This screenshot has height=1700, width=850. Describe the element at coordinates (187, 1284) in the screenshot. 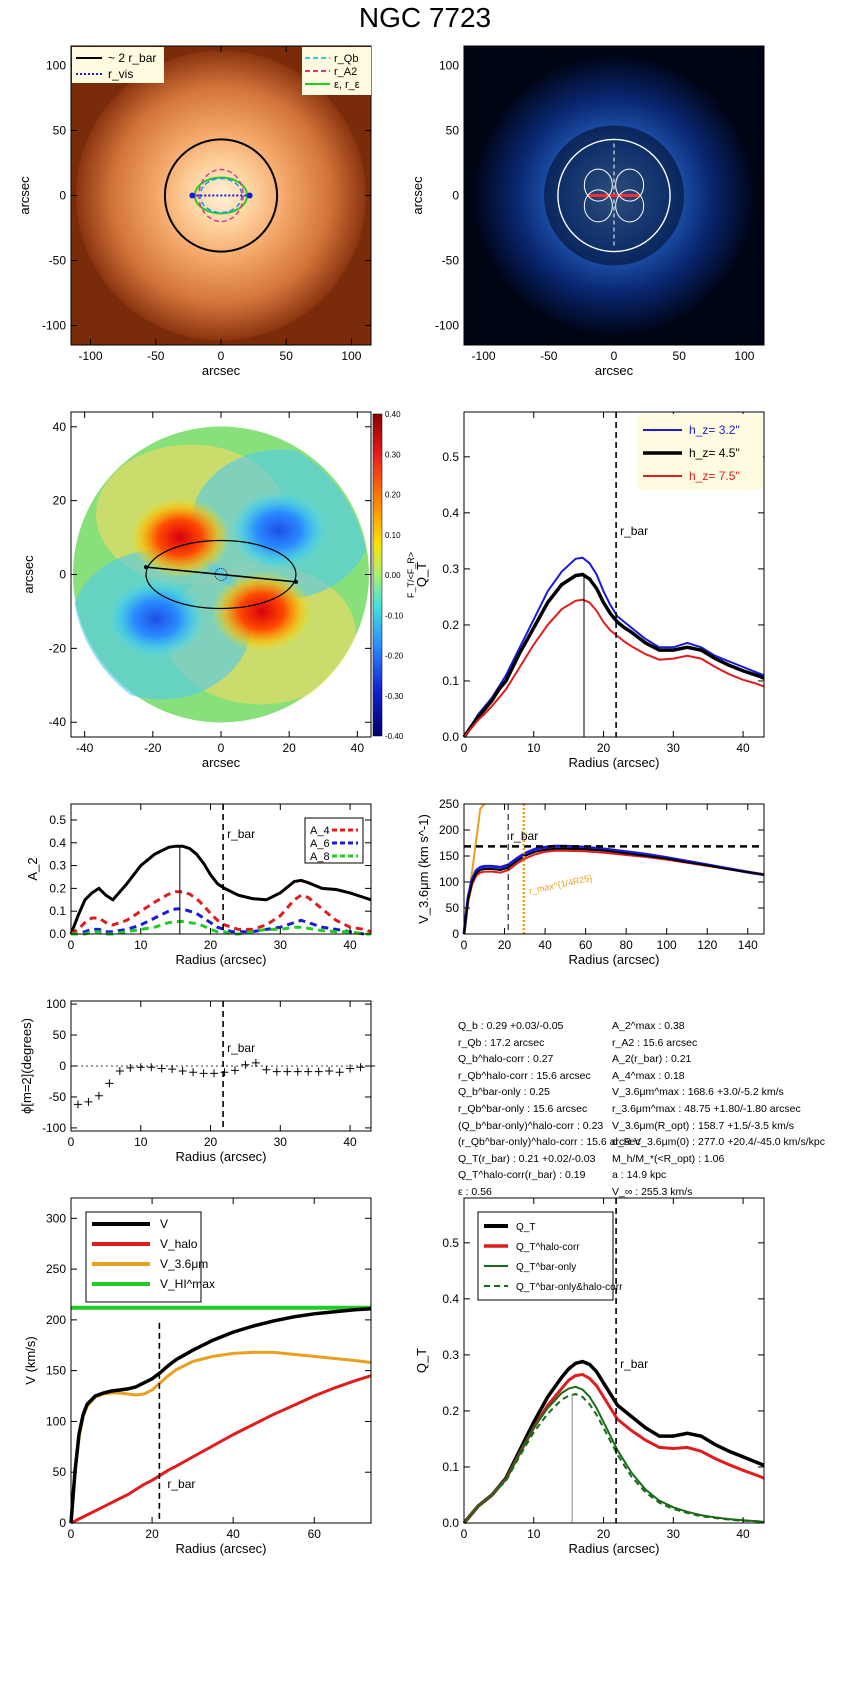

I see `legend-label: V_HI^max` at that location.